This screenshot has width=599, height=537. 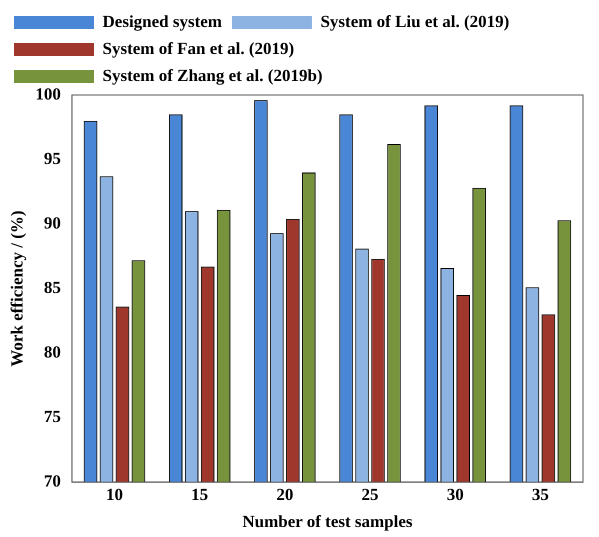 I want to click on y-tick-label: 95, so click(x=52, y=158).